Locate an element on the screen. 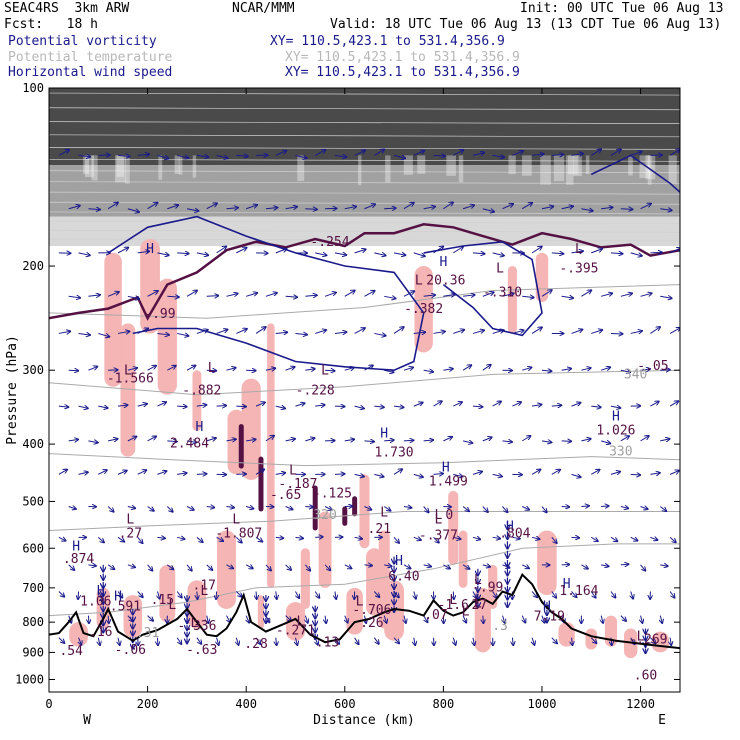 This screenshot has width=740, height=740. extremum-label: .15 is located at coordinates (162, 600).